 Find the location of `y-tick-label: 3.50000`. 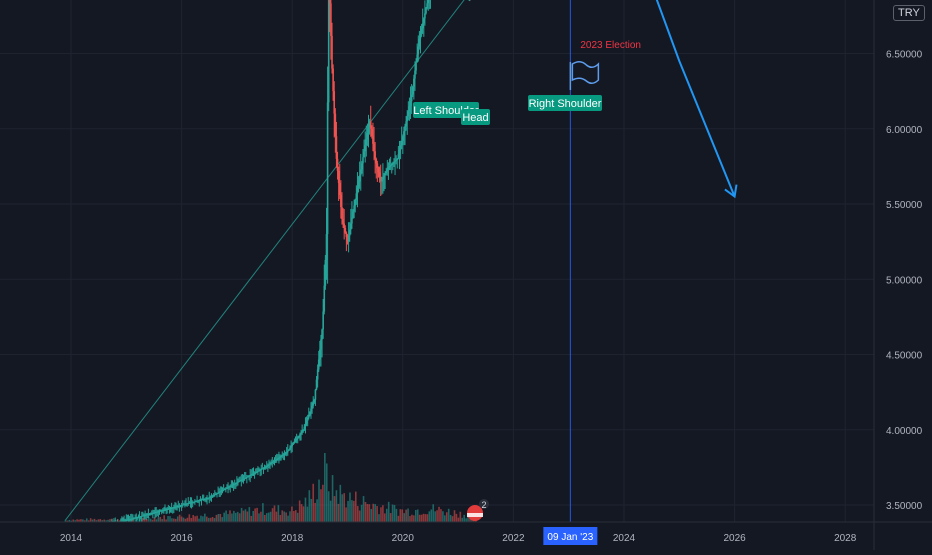

y-tick-label: 3.50000 is located at coordinates (904, 506).